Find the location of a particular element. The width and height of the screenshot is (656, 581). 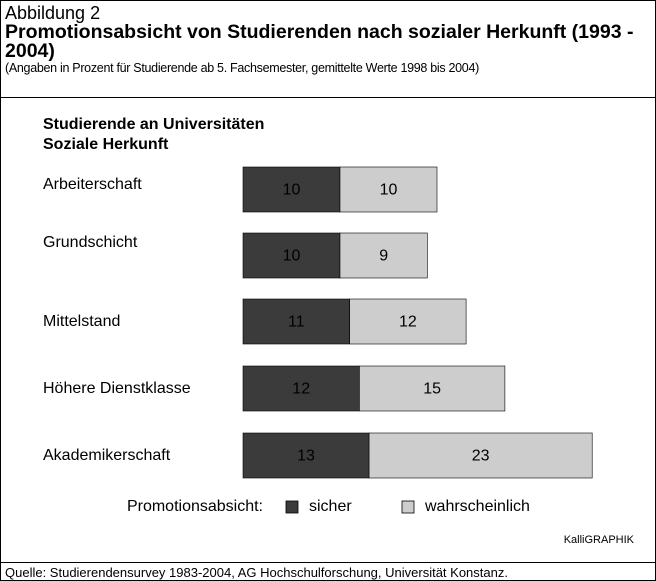

data-label: 13 is located at coordinates (306, 456).